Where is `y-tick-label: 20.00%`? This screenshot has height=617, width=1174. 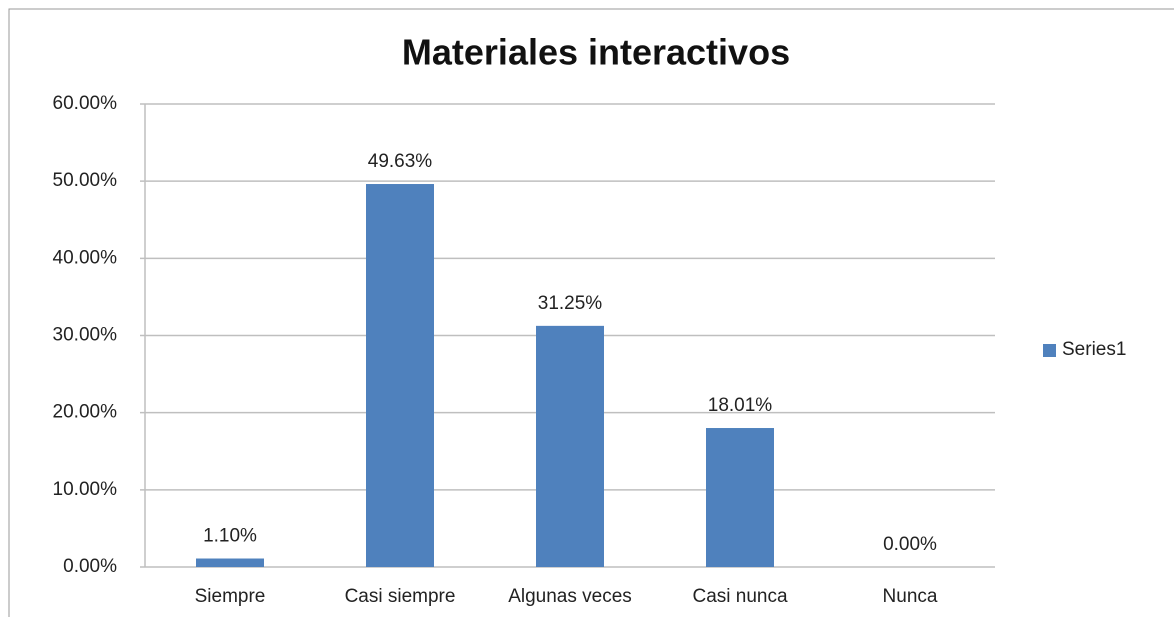
y-tick-label: 20.00% is located at coordinates (85, 412).